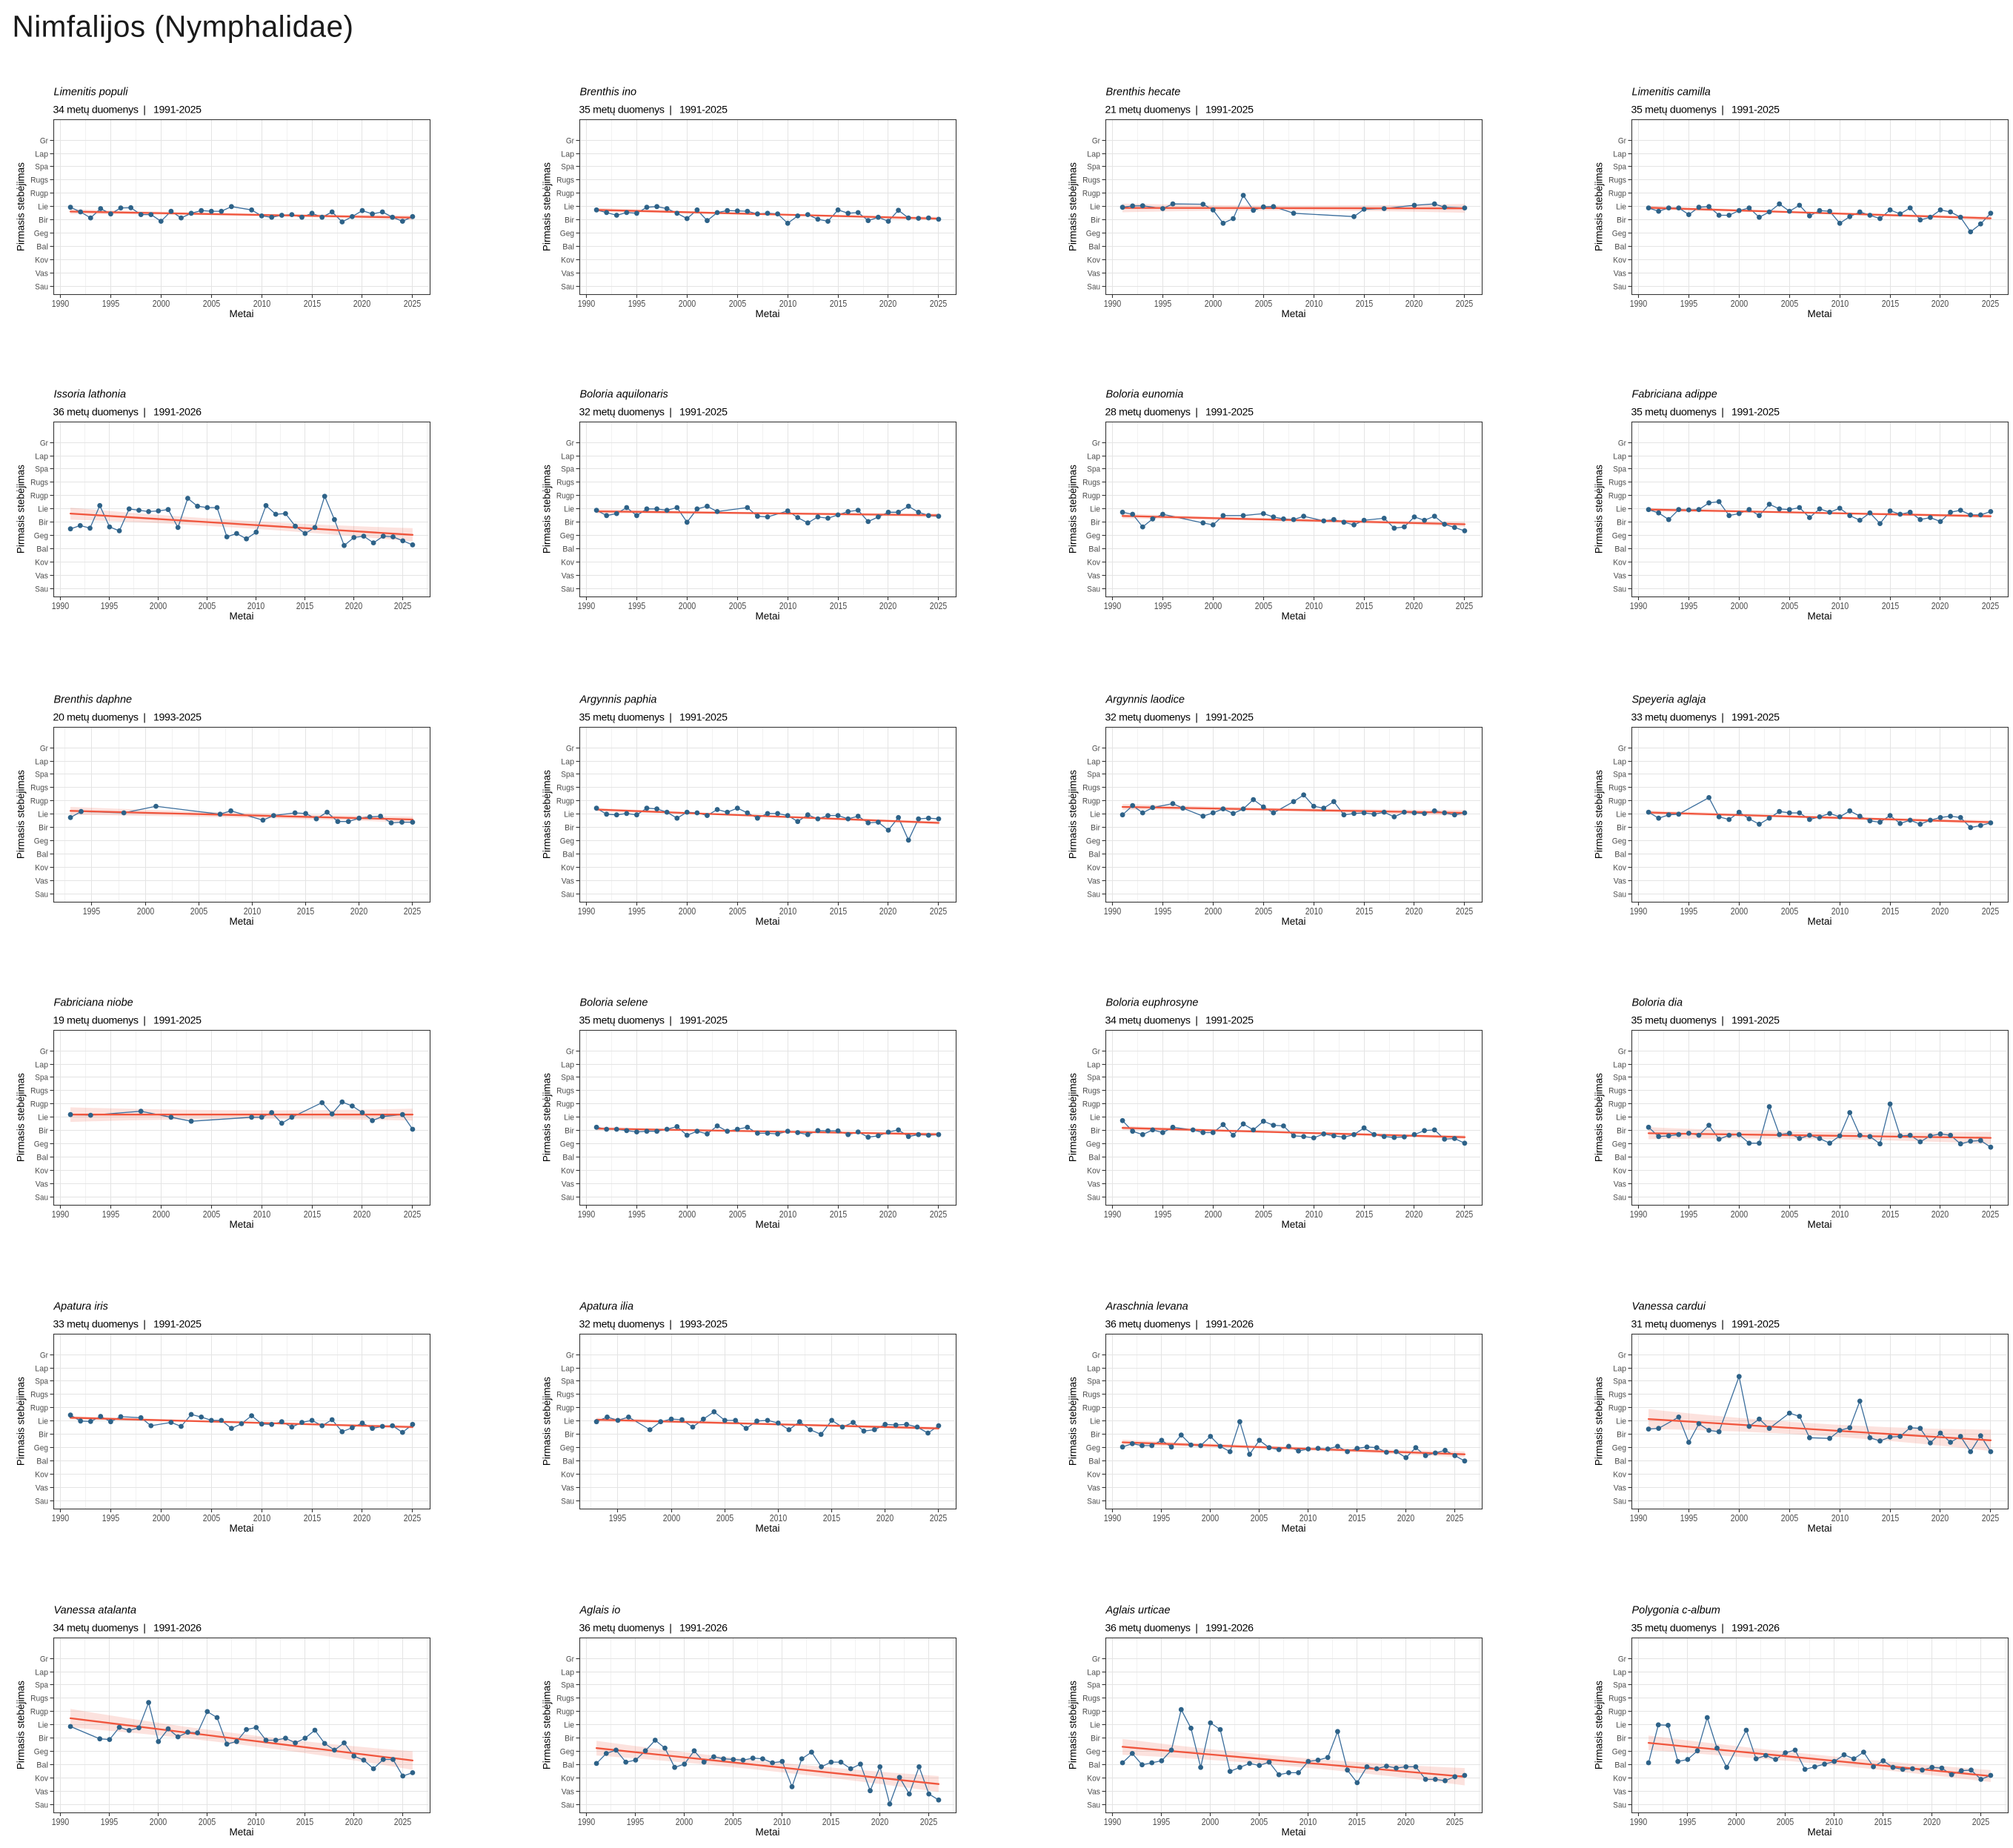  I want to click on svg-text: Aglais io, so click(600, 1610).